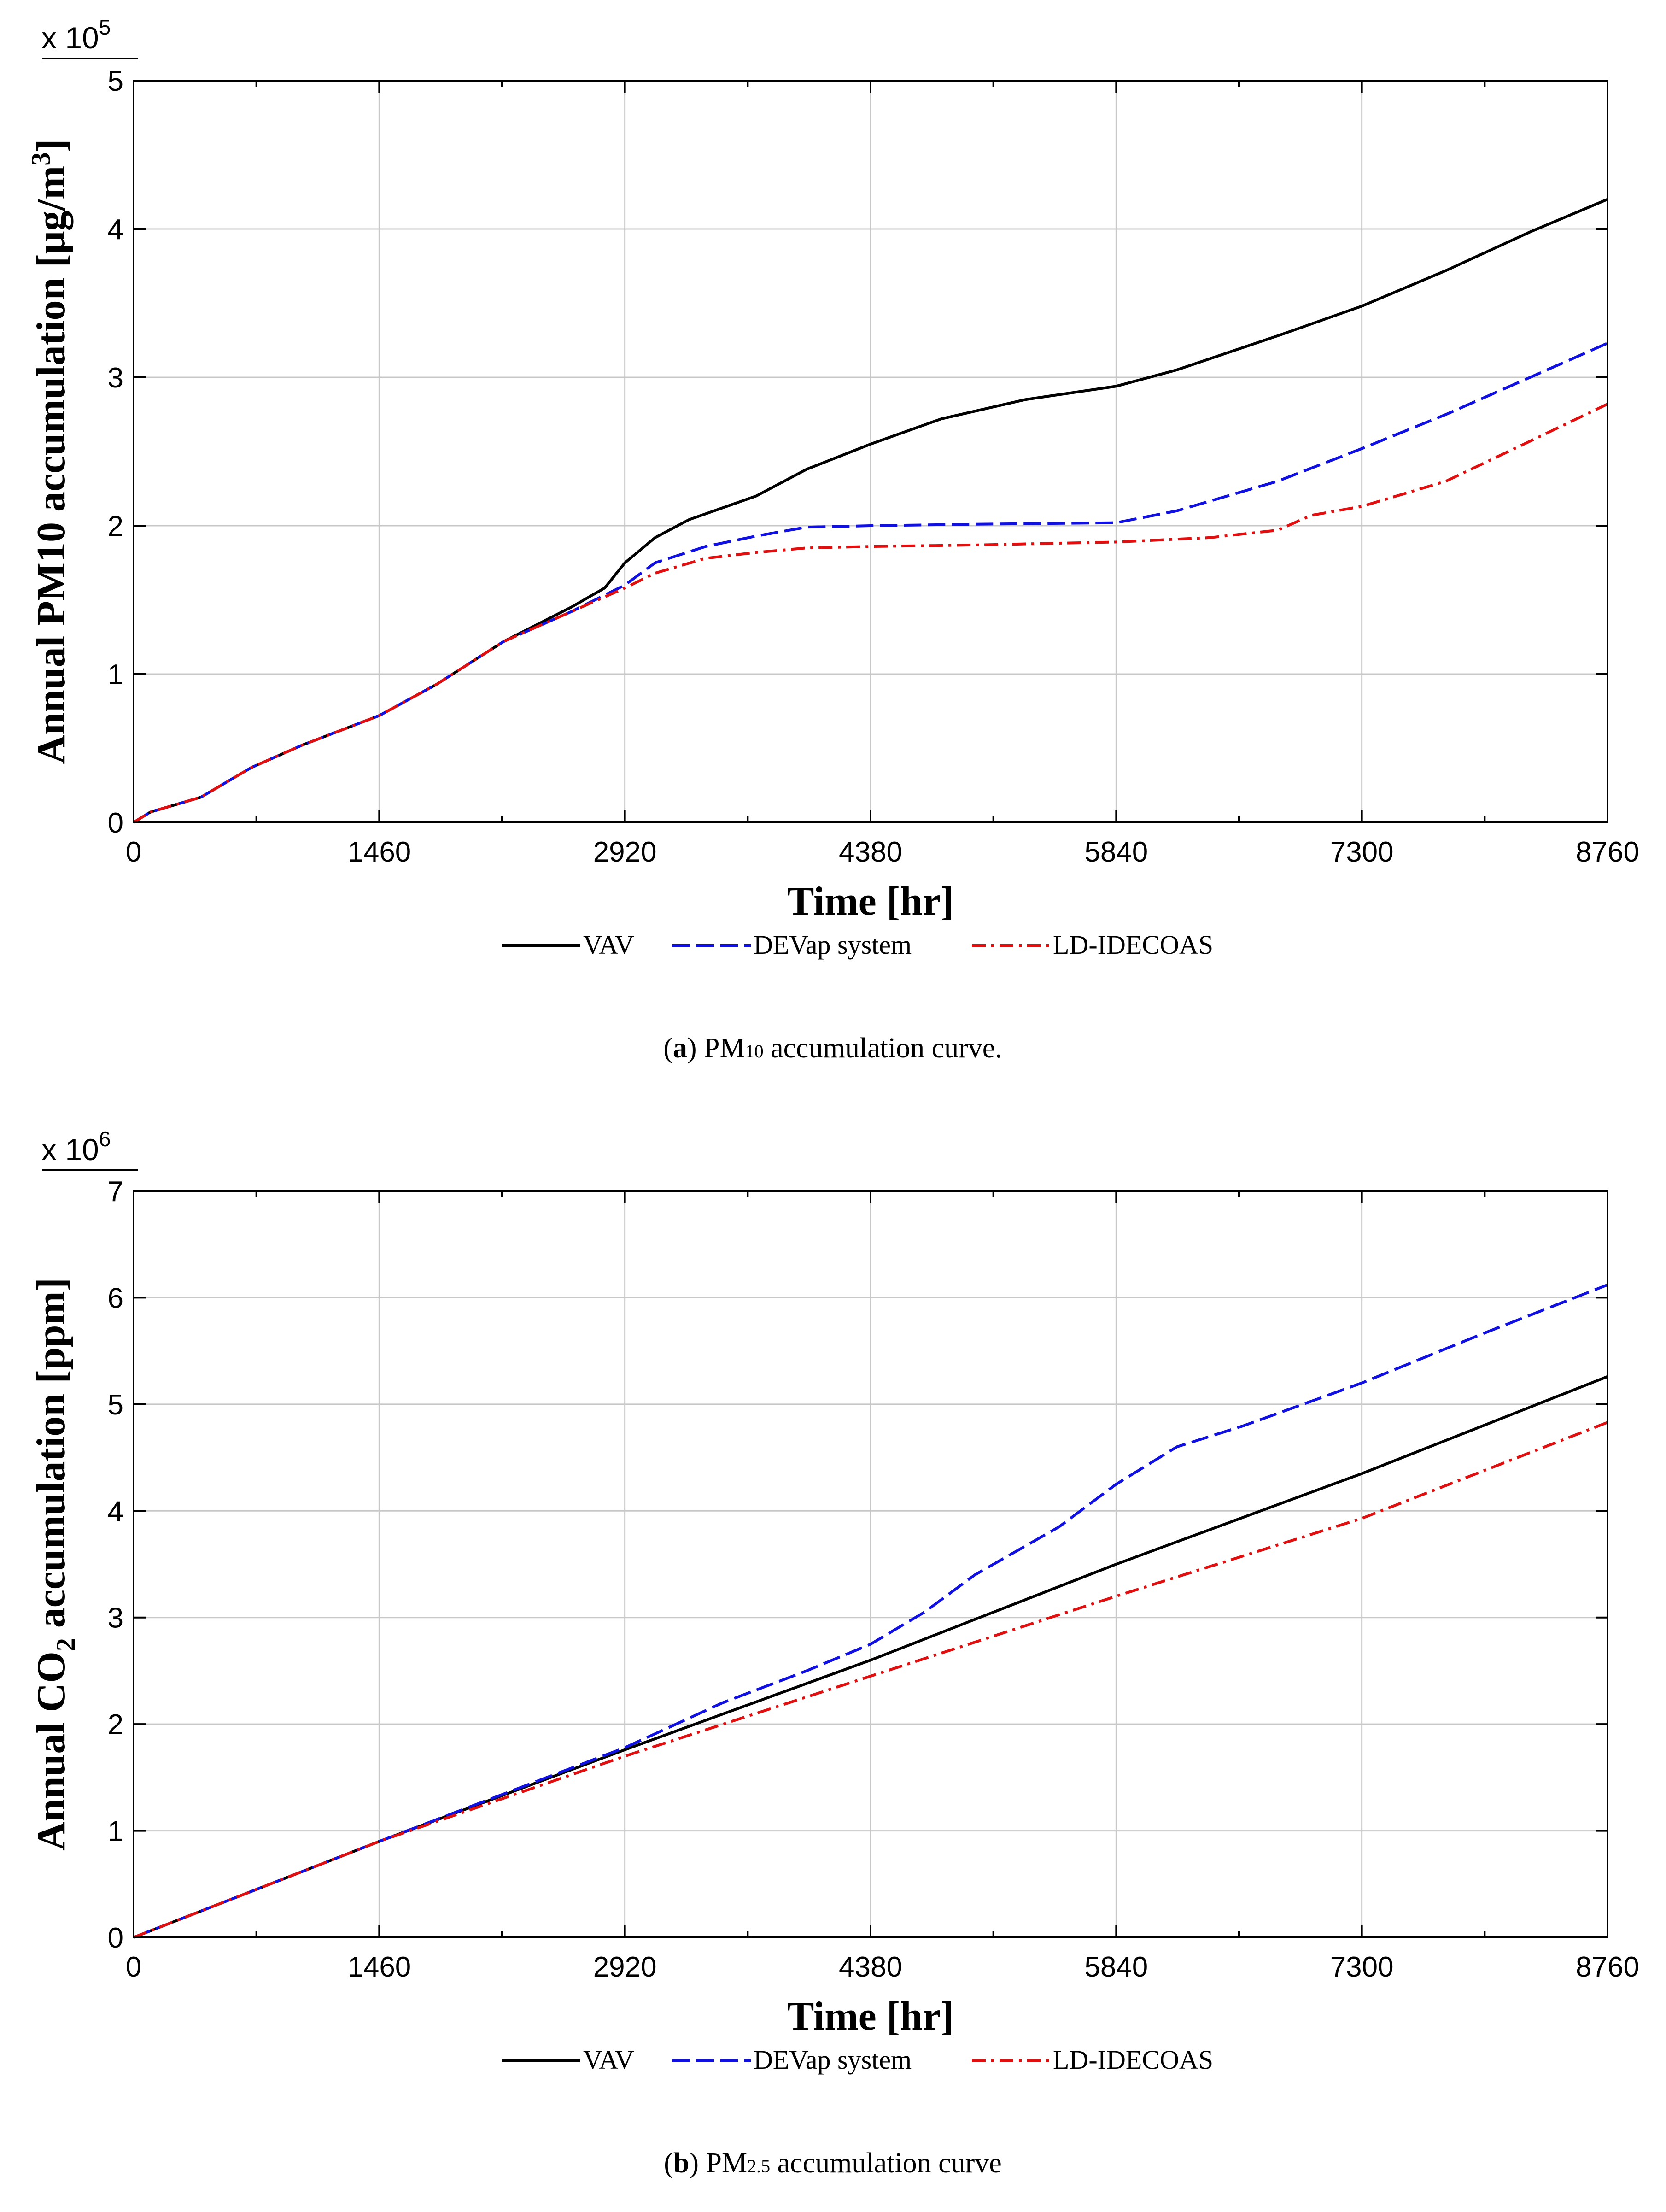 The height and width of the screenshot is (2212, 1666). Describe the element at coordinates (680, 1048) in the screenshot. I see `caption-letter: a` at that location.